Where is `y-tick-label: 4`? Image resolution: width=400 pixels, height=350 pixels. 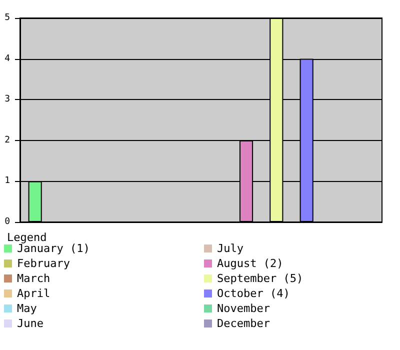
y-tick-label: 4 is located at coordinates (7, 59).